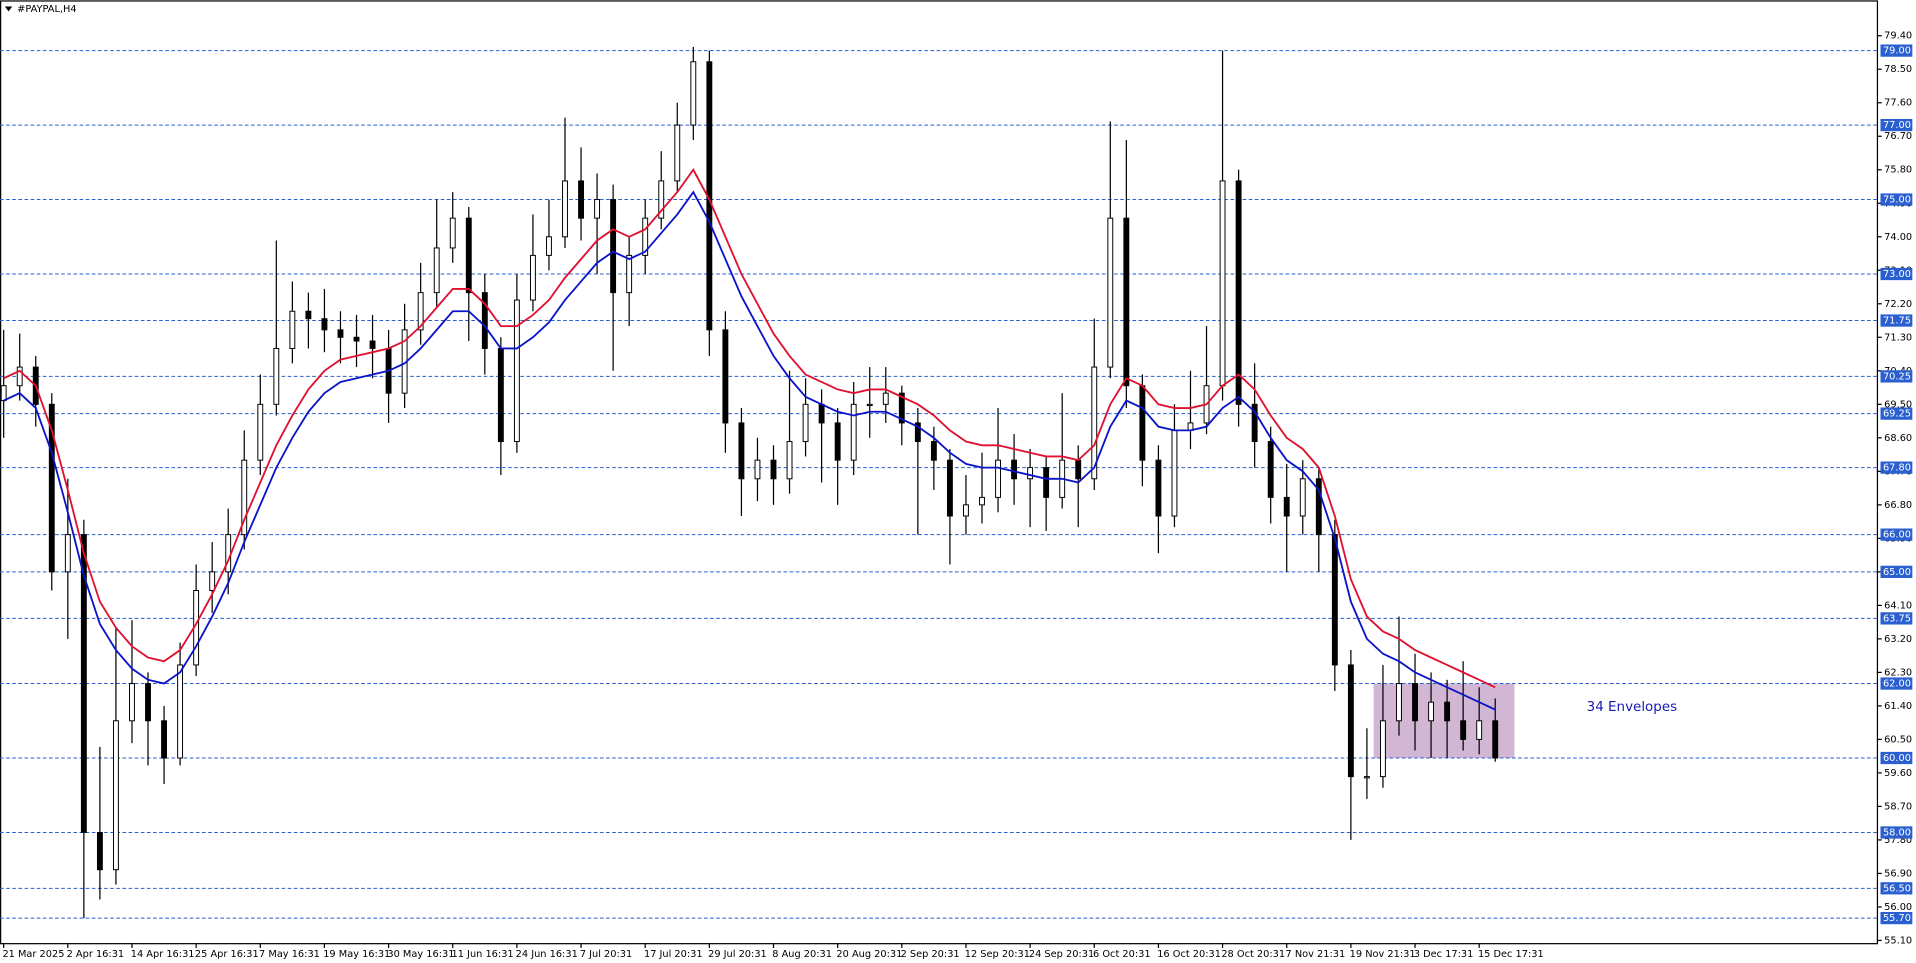 The image size is (1916, 963). I want to click on x-tick-label: 19 Nov 21:31, so click(1383, 954).